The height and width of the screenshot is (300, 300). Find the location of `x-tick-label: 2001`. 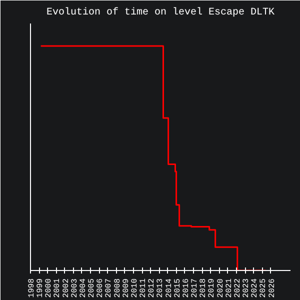

x-tick-label: 2001 is located at coordinates (57, 288).